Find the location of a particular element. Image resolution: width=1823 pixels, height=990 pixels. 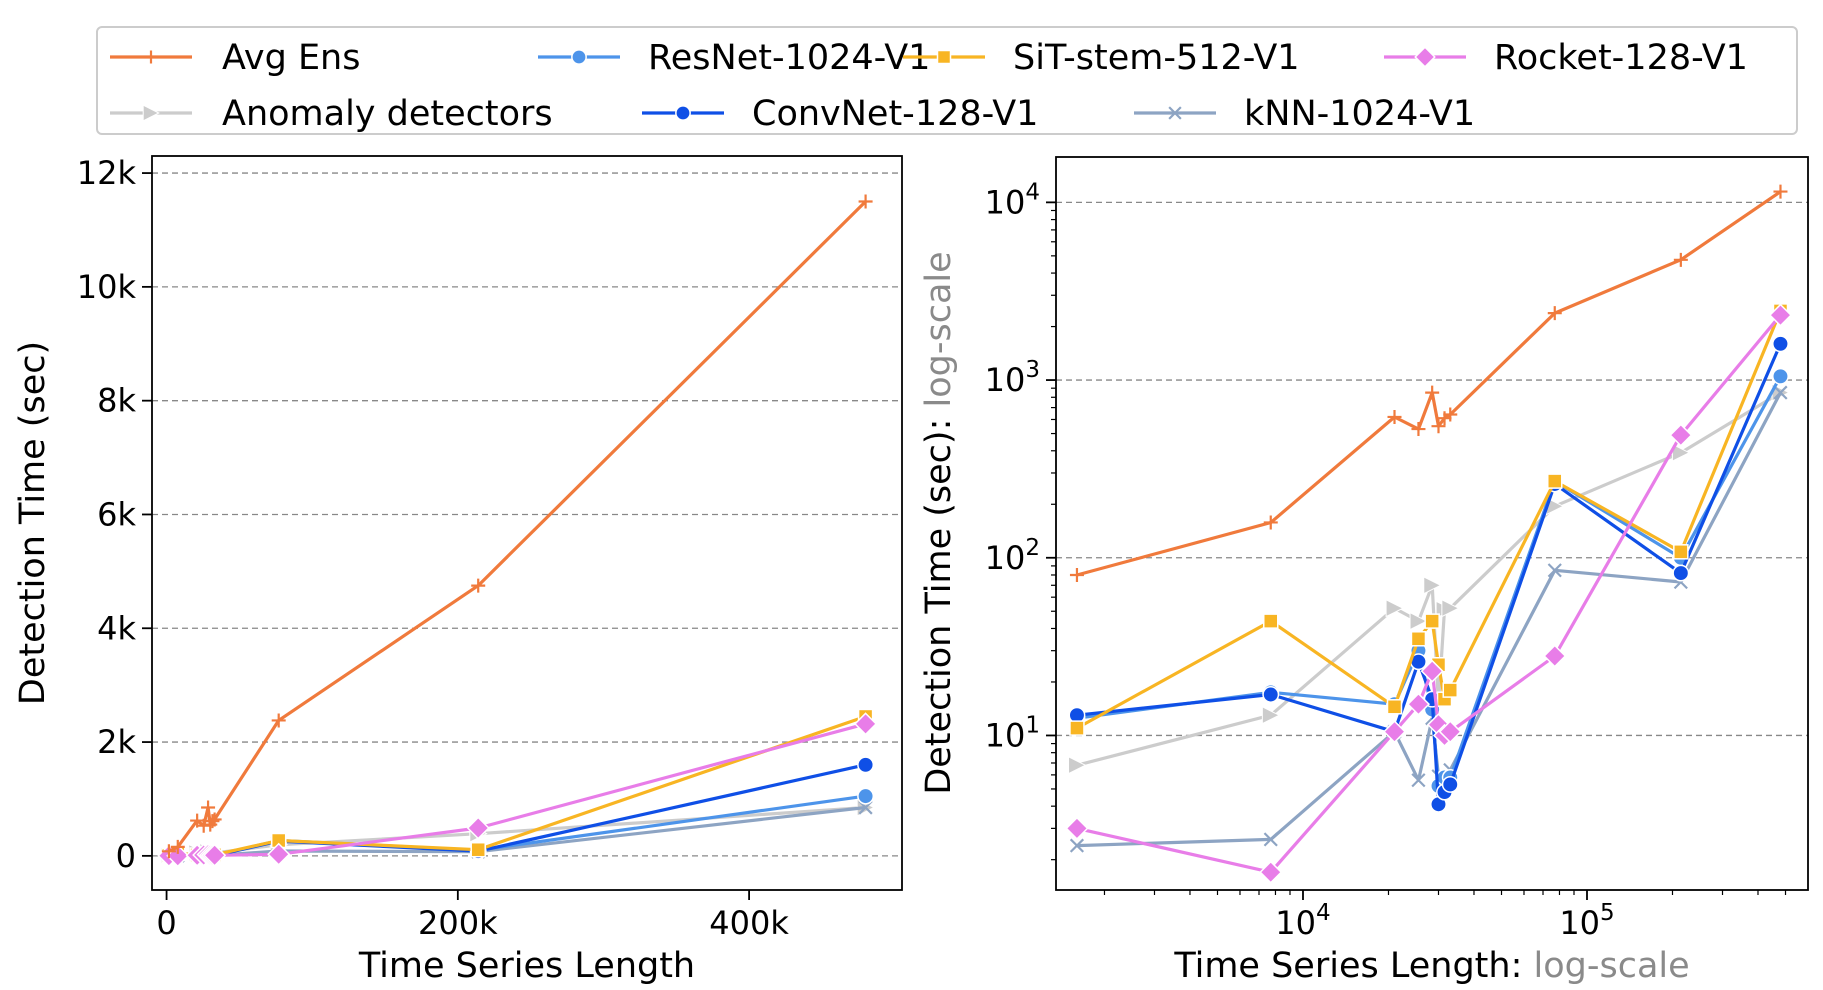

log-y-axis-label-main: Detection Time (sec): is located at coordinates (939, 601).